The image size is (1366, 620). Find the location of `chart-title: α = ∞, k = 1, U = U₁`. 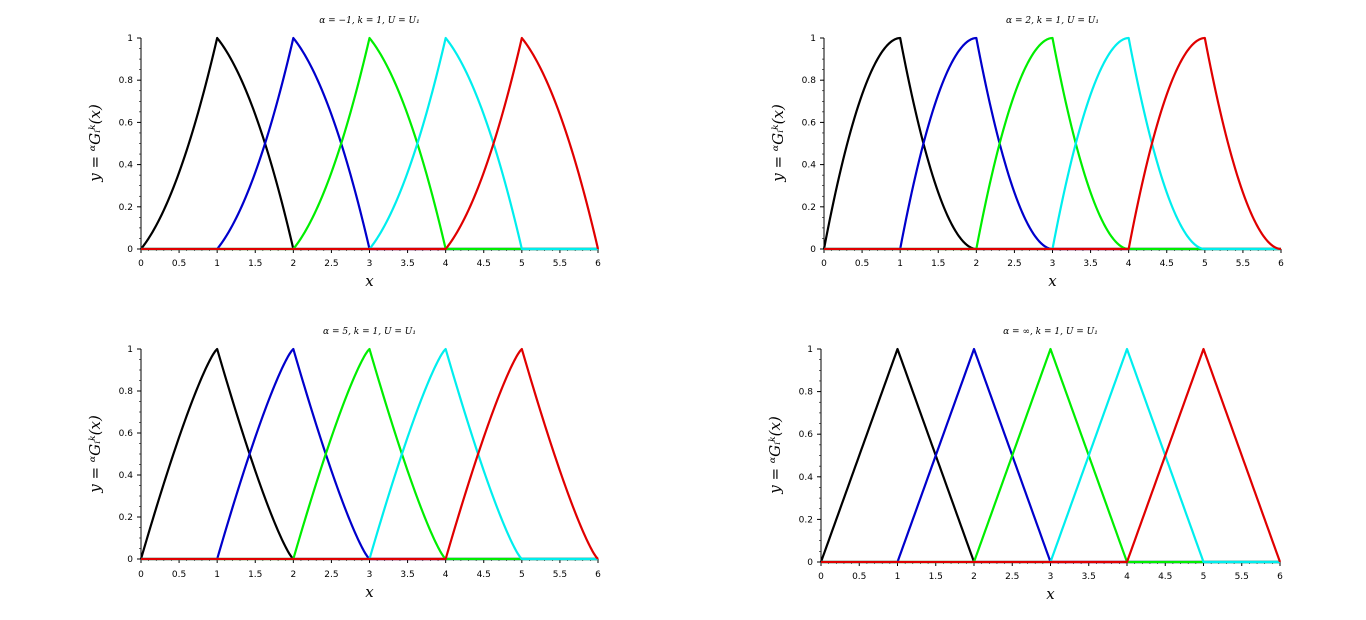

chart-title: α = ∞, k = 1, U = U₁ is located at coordinates (1050, 332).